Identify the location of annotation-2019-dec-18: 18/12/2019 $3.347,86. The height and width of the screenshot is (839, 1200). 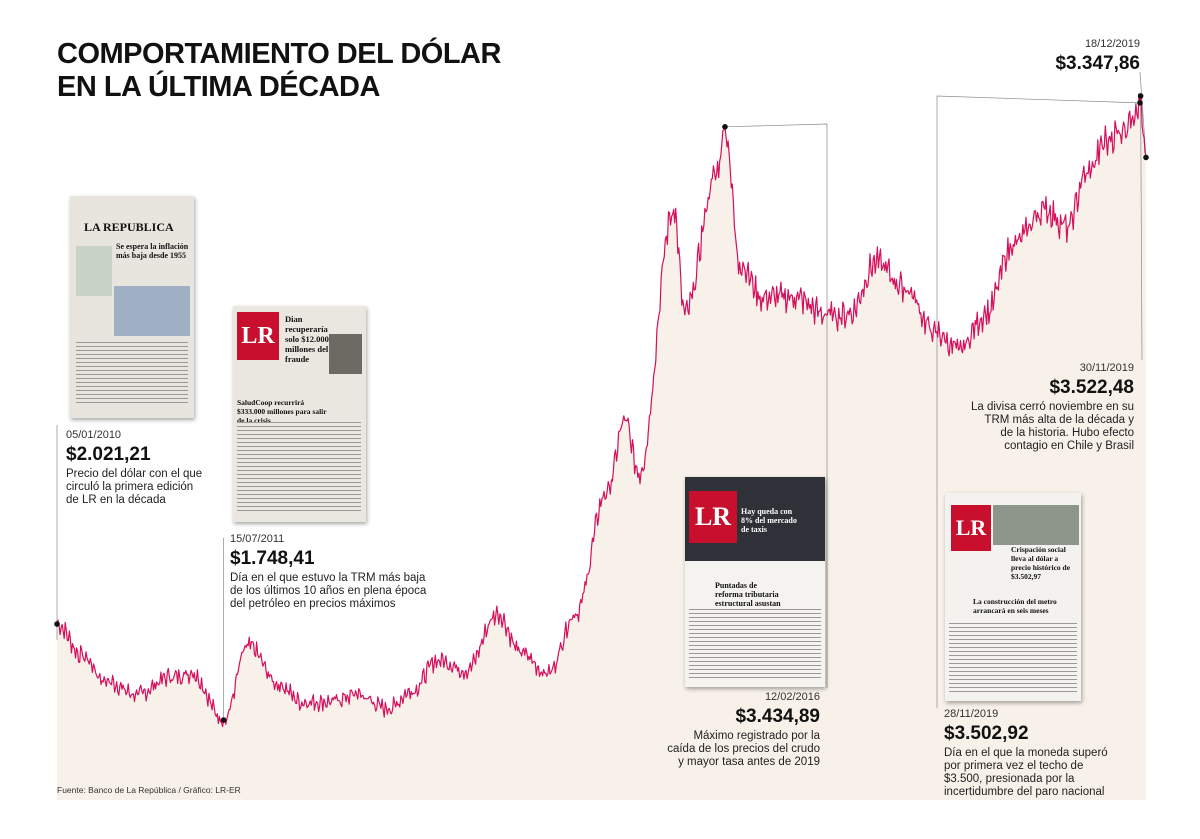
(1085, 57).